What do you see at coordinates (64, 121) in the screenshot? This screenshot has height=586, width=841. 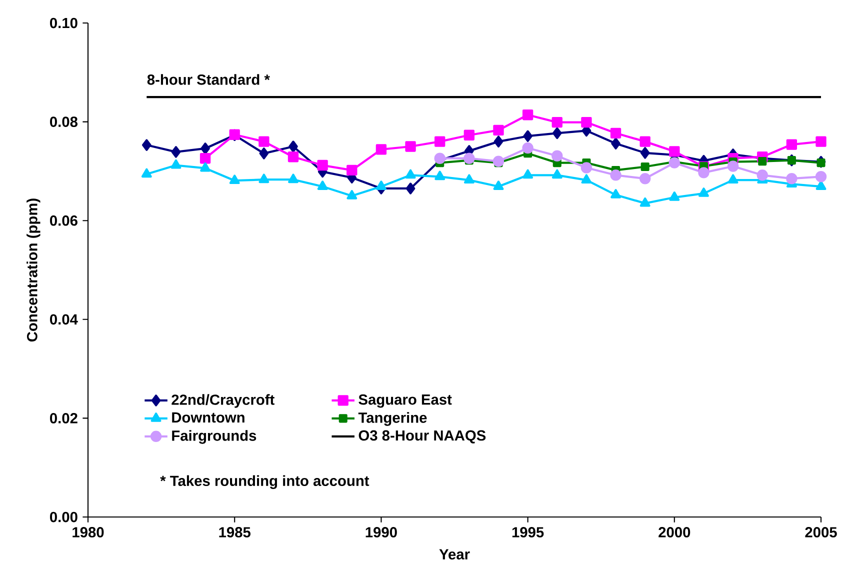 I see `y-tick-label: 0.08` at bounding box center [64, 121].